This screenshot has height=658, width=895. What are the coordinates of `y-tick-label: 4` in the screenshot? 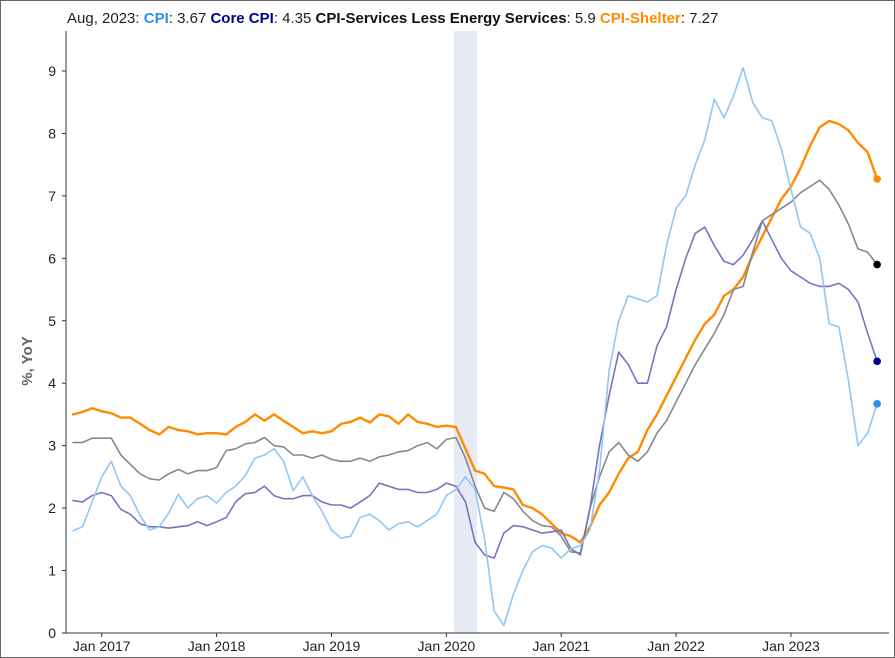 It's located at (52, 383).